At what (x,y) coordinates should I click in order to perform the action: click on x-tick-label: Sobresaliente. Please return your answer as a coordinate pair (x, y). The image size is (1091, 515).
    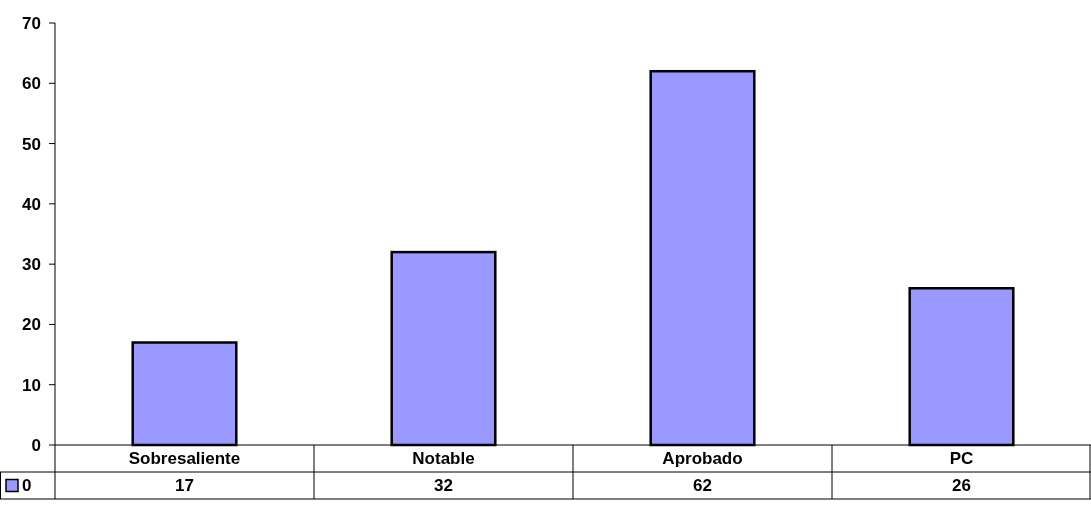
    Looking at the image, I should click on (184, 459).